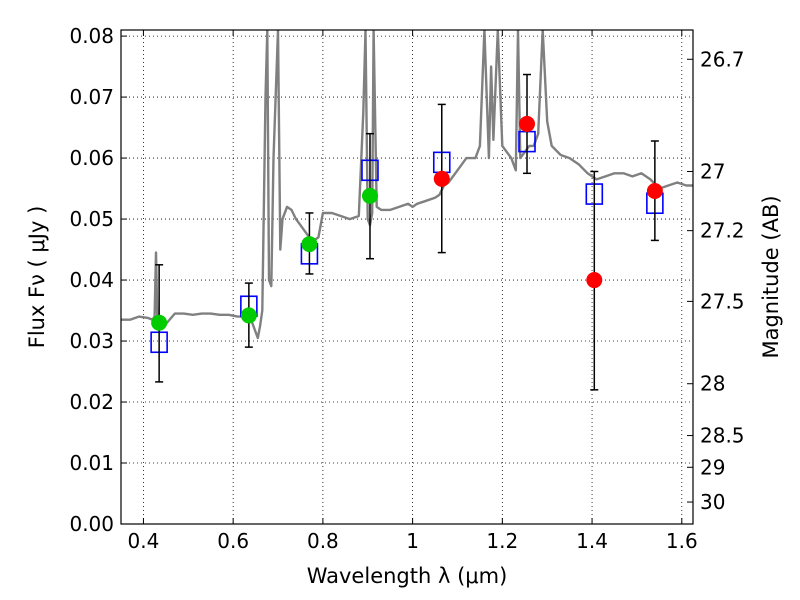  What do you see at coordinates (323, 541) in the screenshot?
I see `x-tick-label: 0.8` at bounding box center [323, 541].